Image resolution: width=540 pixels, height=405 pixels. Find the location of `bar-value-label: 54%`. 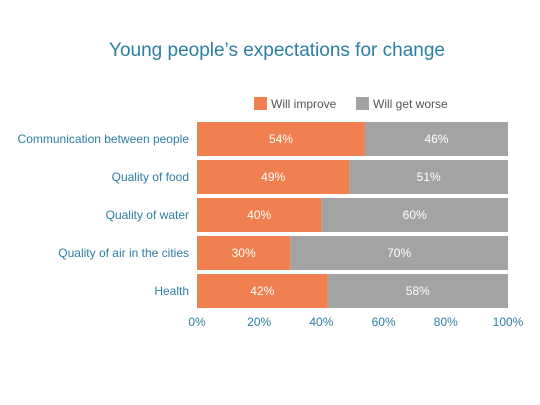

bar-value-label: 54% is located at coordinates (281, 139).